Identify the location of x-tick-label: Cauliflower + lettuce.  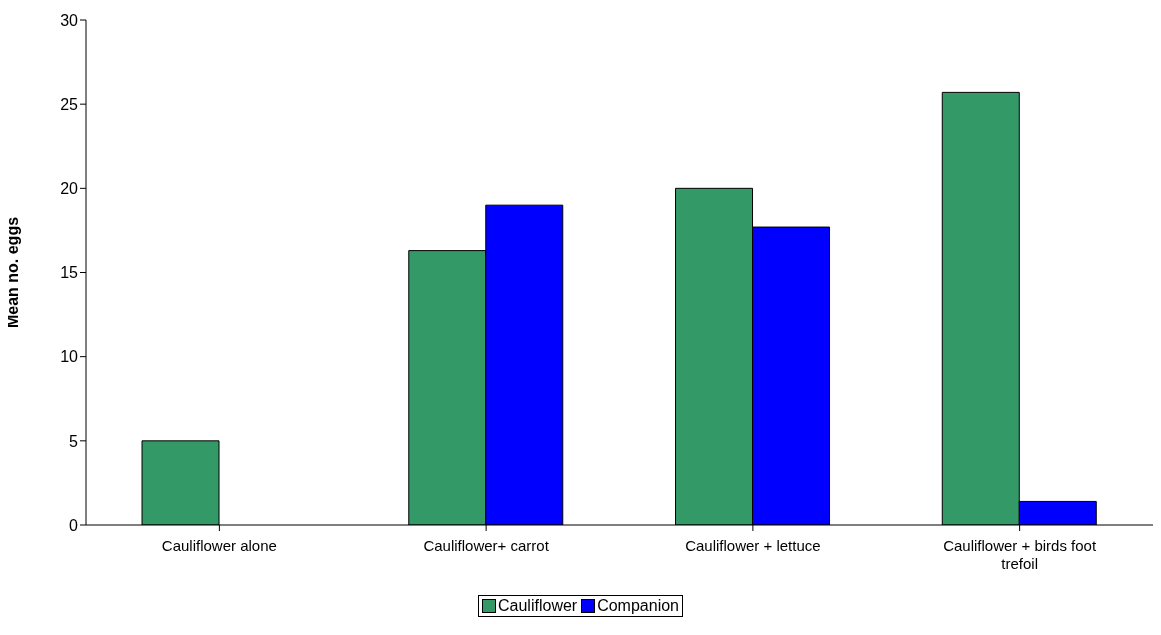
(753, 545).